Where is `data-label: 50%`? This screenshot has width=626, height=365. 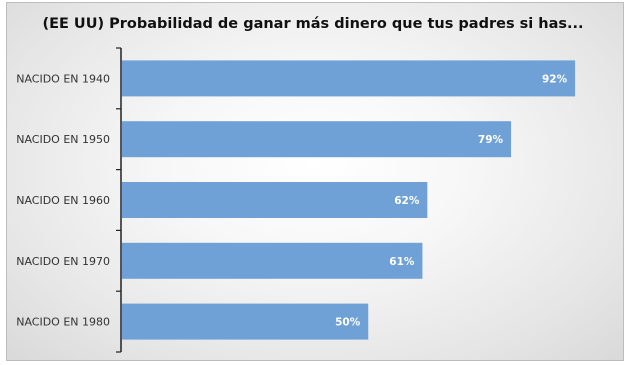
data-label: 50% is located at coordinates (348, 323).